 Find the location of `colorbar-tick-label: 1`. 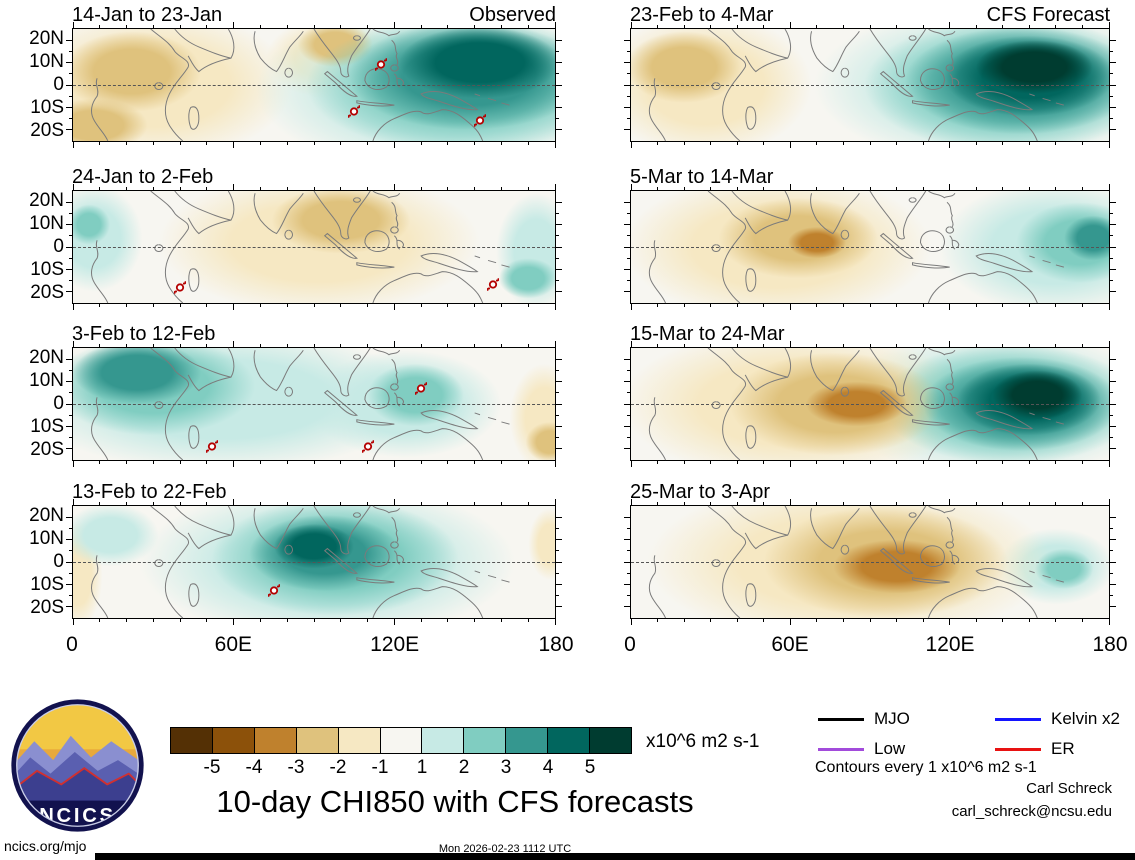

colorbar-tick-label: 1 is located at coordinates (422, 767).